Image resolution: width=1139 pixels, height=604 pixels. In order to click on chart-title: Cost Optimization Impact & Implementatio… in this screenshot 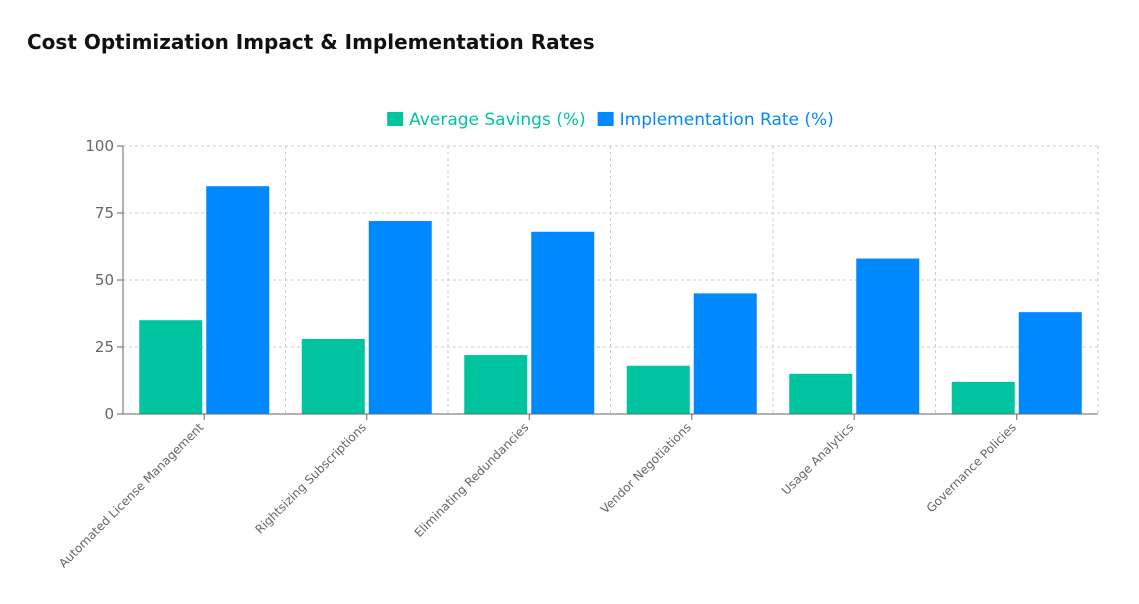, I will do `click(311, 42)`.